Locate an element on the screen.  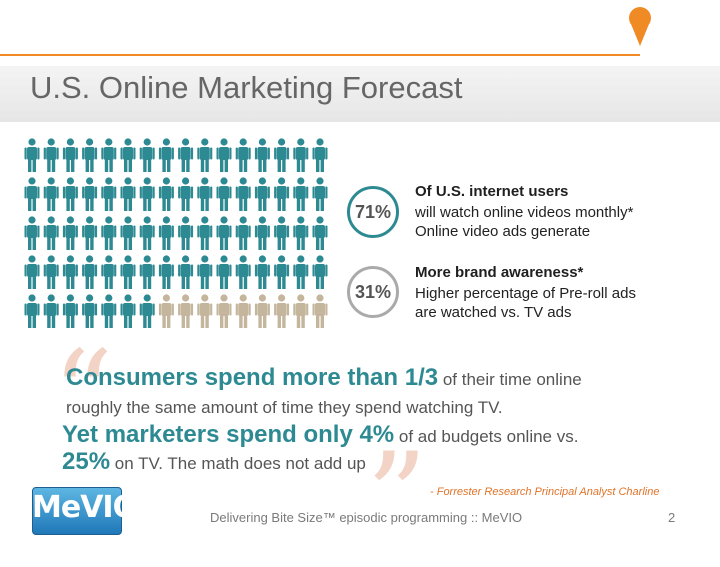
people-pictogram is located at coordinates (176, 233).